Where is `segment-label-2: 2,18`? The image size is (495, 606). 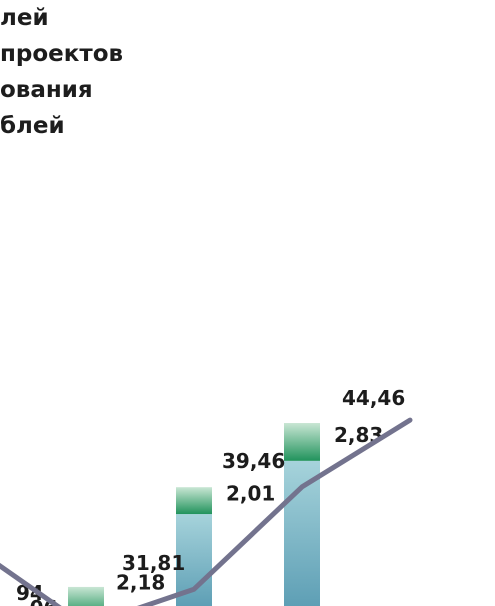 segment-label-2: 2,18 is located at coordinates (140, 583).